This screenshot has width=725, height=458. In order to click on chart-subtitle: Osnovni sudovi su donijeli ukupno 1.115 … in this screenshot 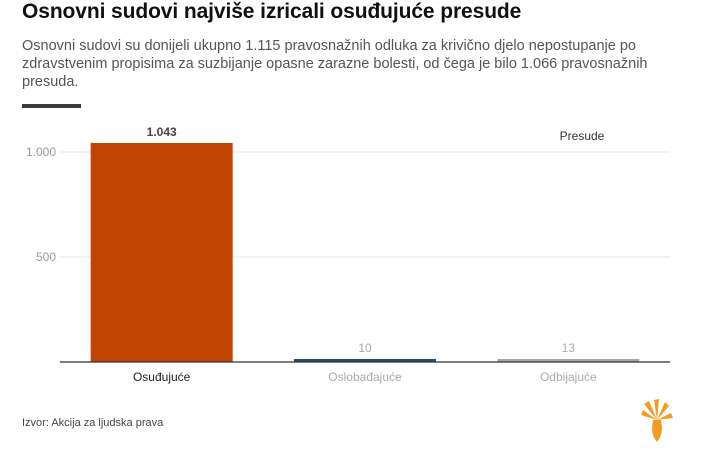, I will do `click(335, 64)`.